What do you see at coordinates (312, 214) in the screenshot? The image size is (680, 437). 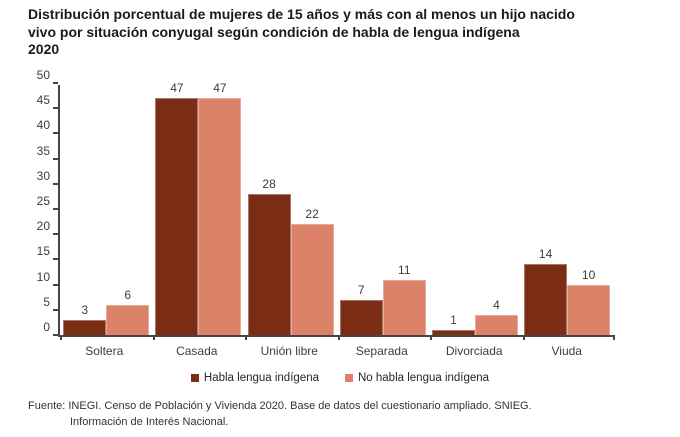 I see `bar-value-label: 22` at bounding box center [312, 214].